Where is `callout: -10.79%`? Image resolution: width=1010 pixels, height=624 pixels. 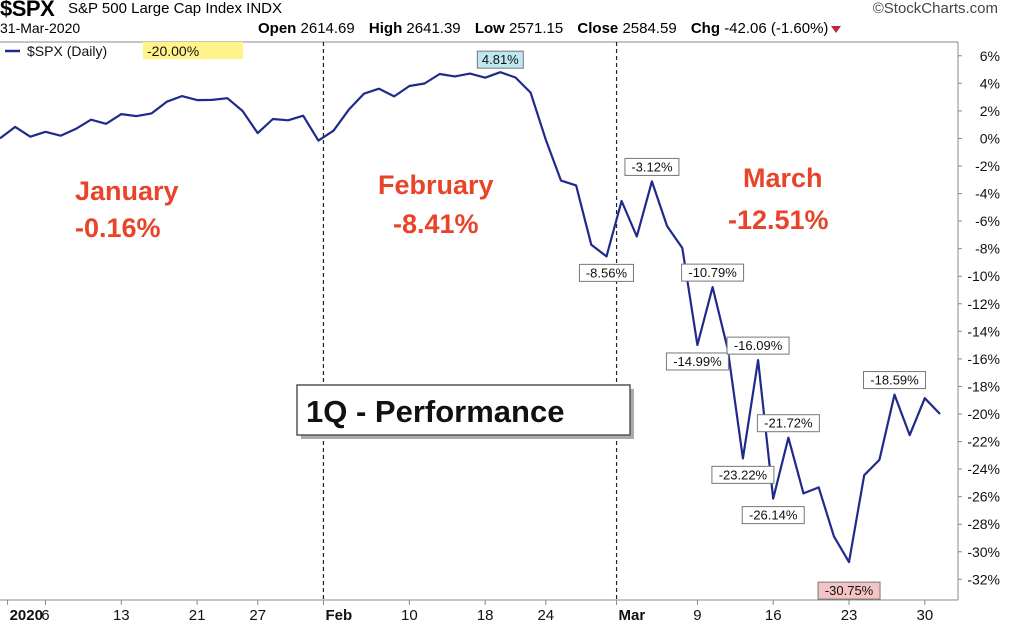
callout: -10.79% is located at coordinates (713, 272).